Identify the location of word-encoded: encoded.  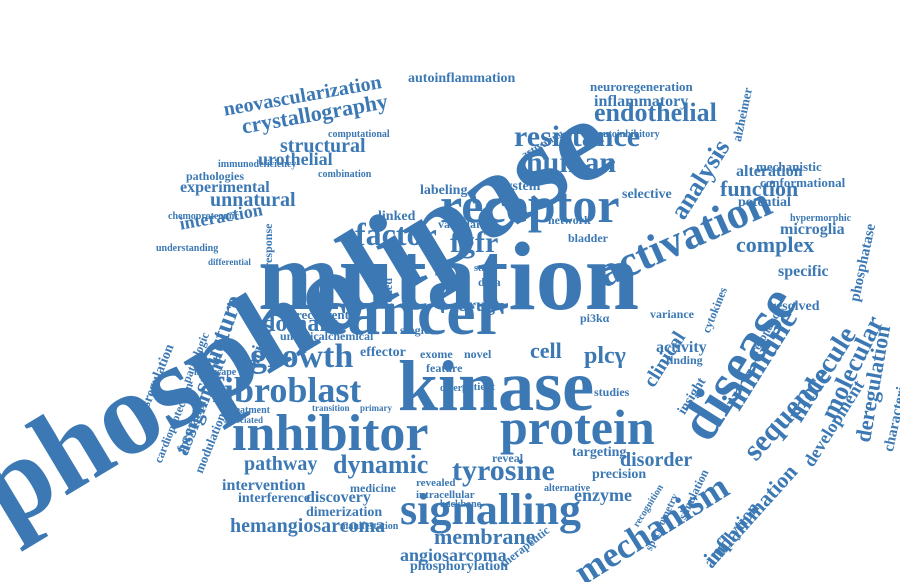
(388, 299).